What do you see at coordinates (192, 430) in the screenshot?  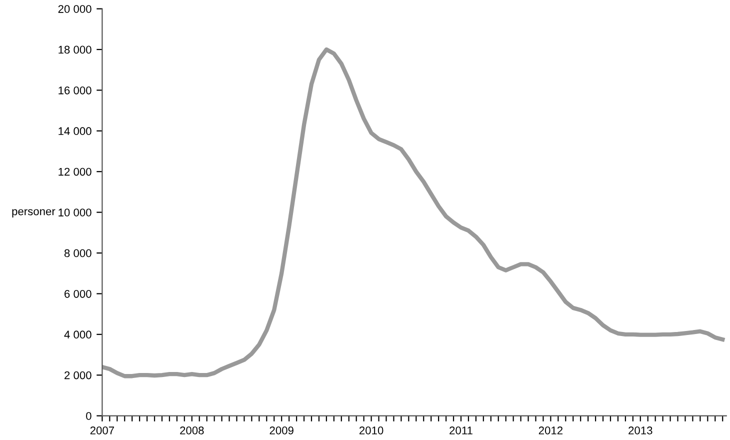 I see `x-tick-label: 2008` at bounding box center [192, 430].